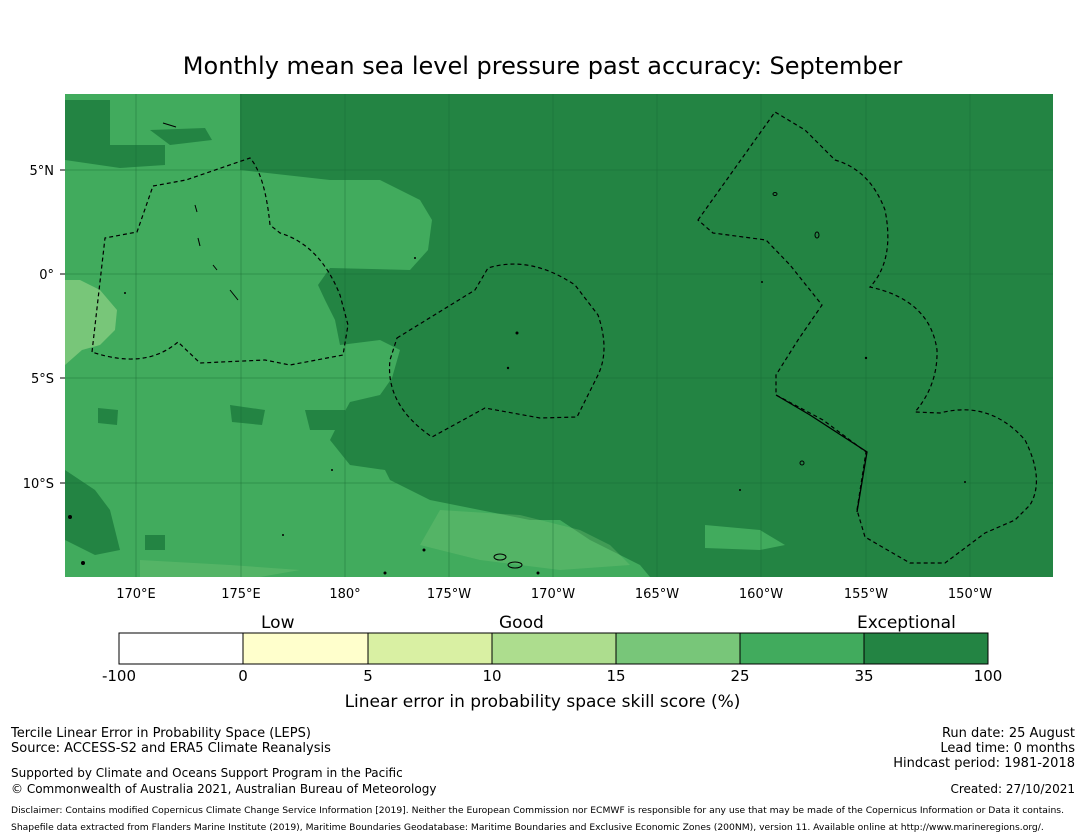  What do you see at coordinates (761, 594) in the screenshot?
I see `lon-label: 160°W` at bounding box center [761, 594].